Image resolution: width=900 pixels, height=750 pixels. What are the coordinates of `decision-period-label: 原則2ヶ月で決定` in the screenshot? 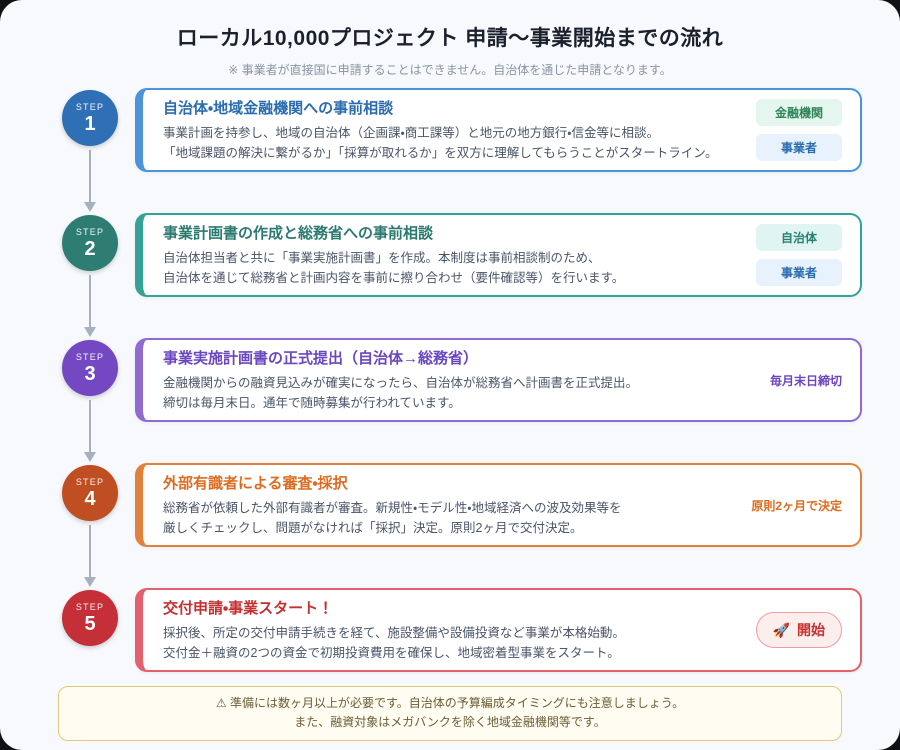 It's located at (796, 505).